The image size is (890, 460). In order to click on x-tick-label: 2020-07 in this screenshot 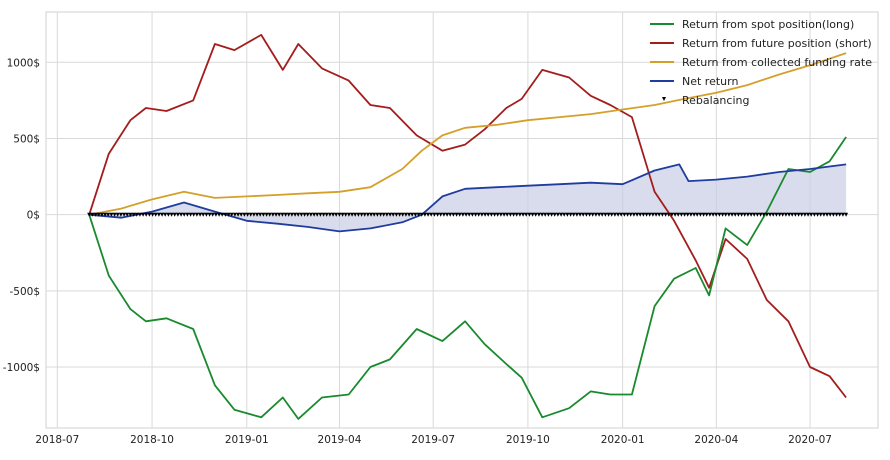, I will do `click(810, 440)`.